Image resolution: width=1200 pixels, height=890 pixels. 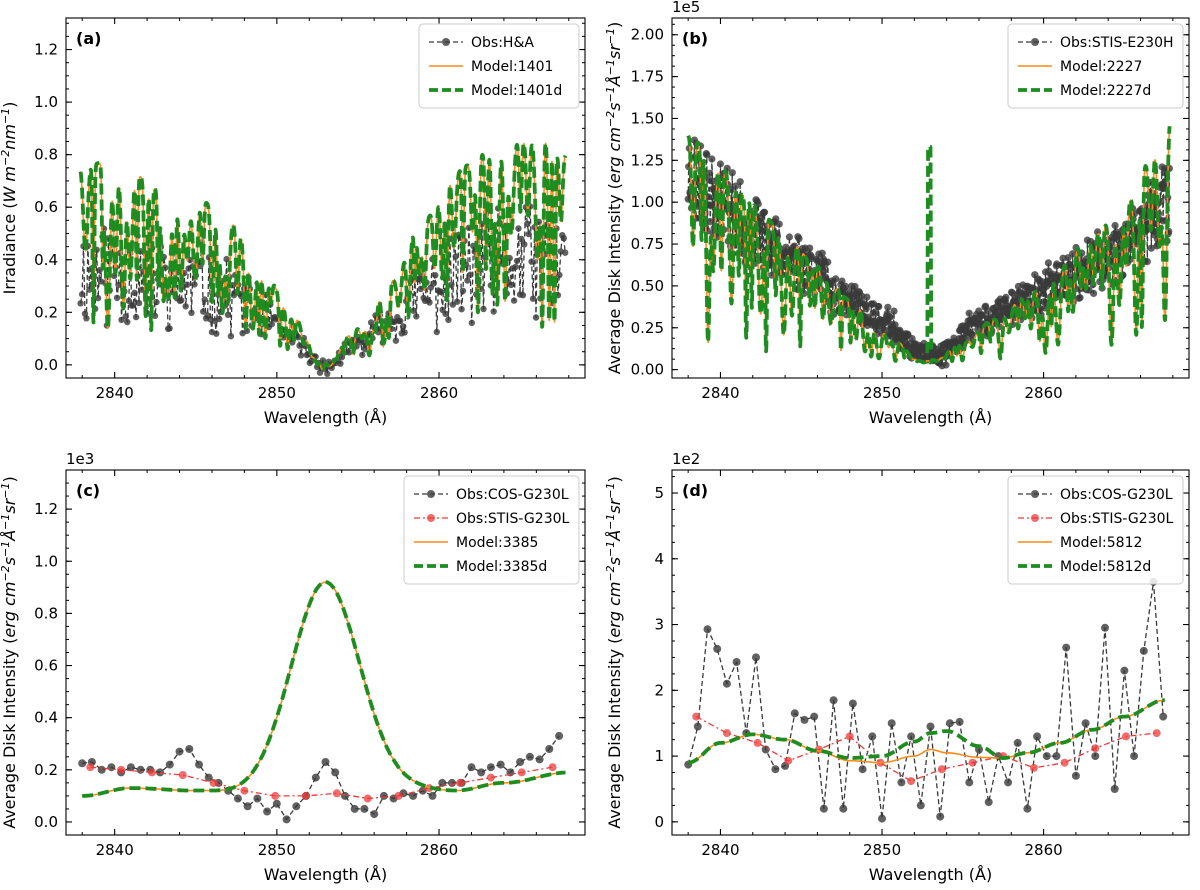 I want to click on panel-label: (a), so click(x=88, y=38).